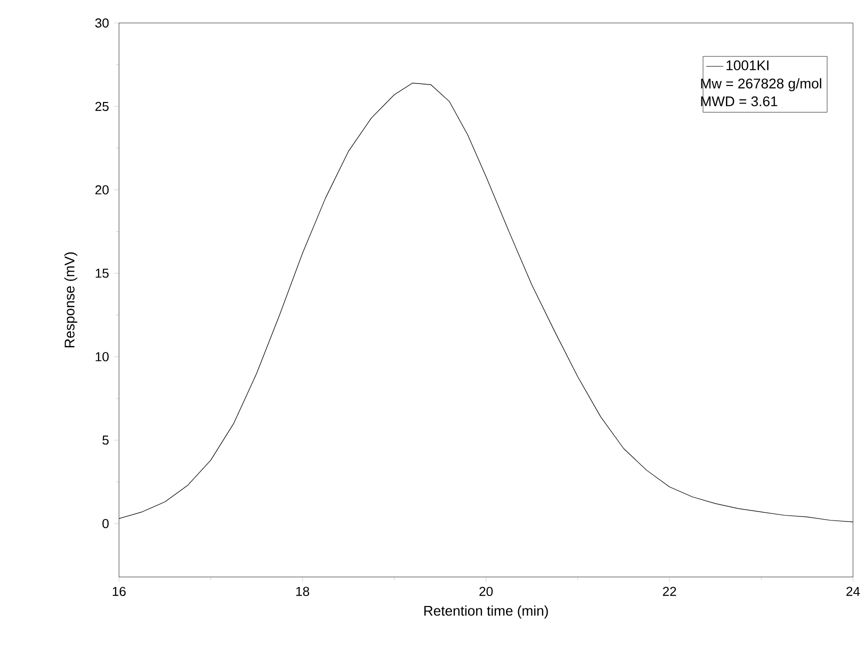 The image size is (867, 655). Describe the element at coordinates (102, 273) in the screenshot. I see `y-tick-label: 15` at that location.